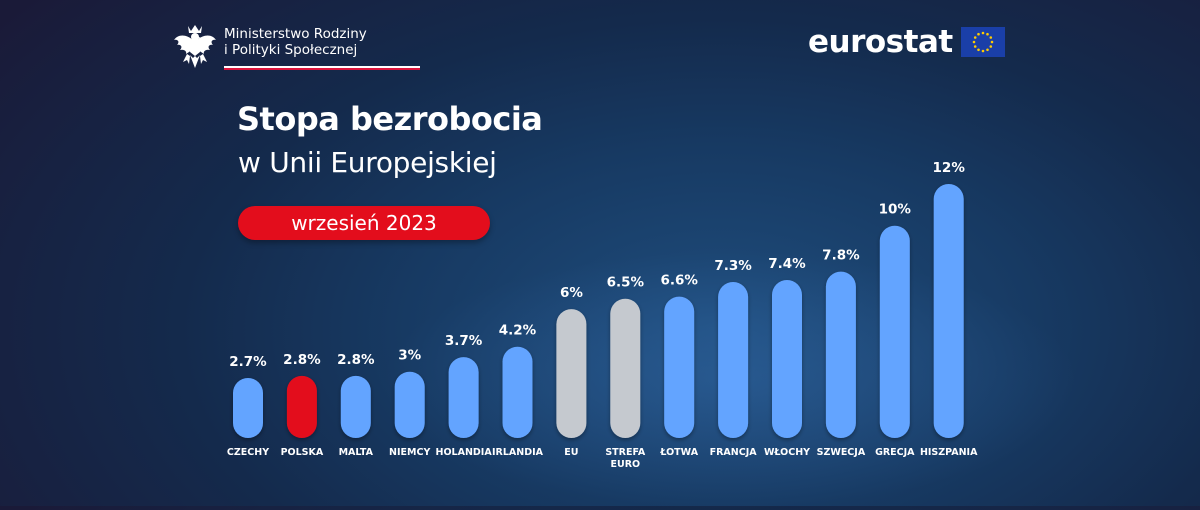 This screenshot has height=510, width=1200. Describe the element at coordinates (880, 42) in the screenshot. I see `eurostat-wordmark: eurostat` at that location.